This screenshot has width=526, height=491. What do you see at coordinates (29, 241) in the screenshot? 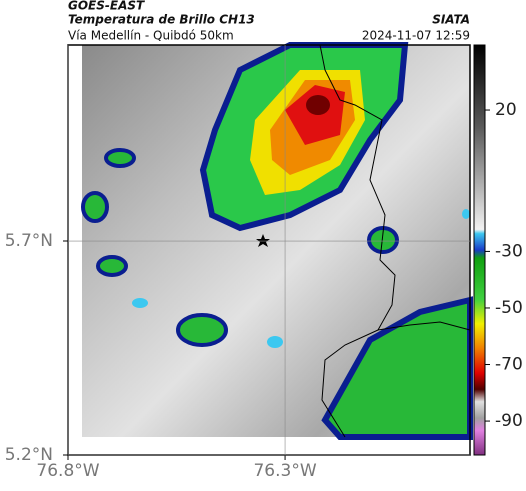
I see `lat-tick-label: 5.7°N` at bounding box center [29, 241].